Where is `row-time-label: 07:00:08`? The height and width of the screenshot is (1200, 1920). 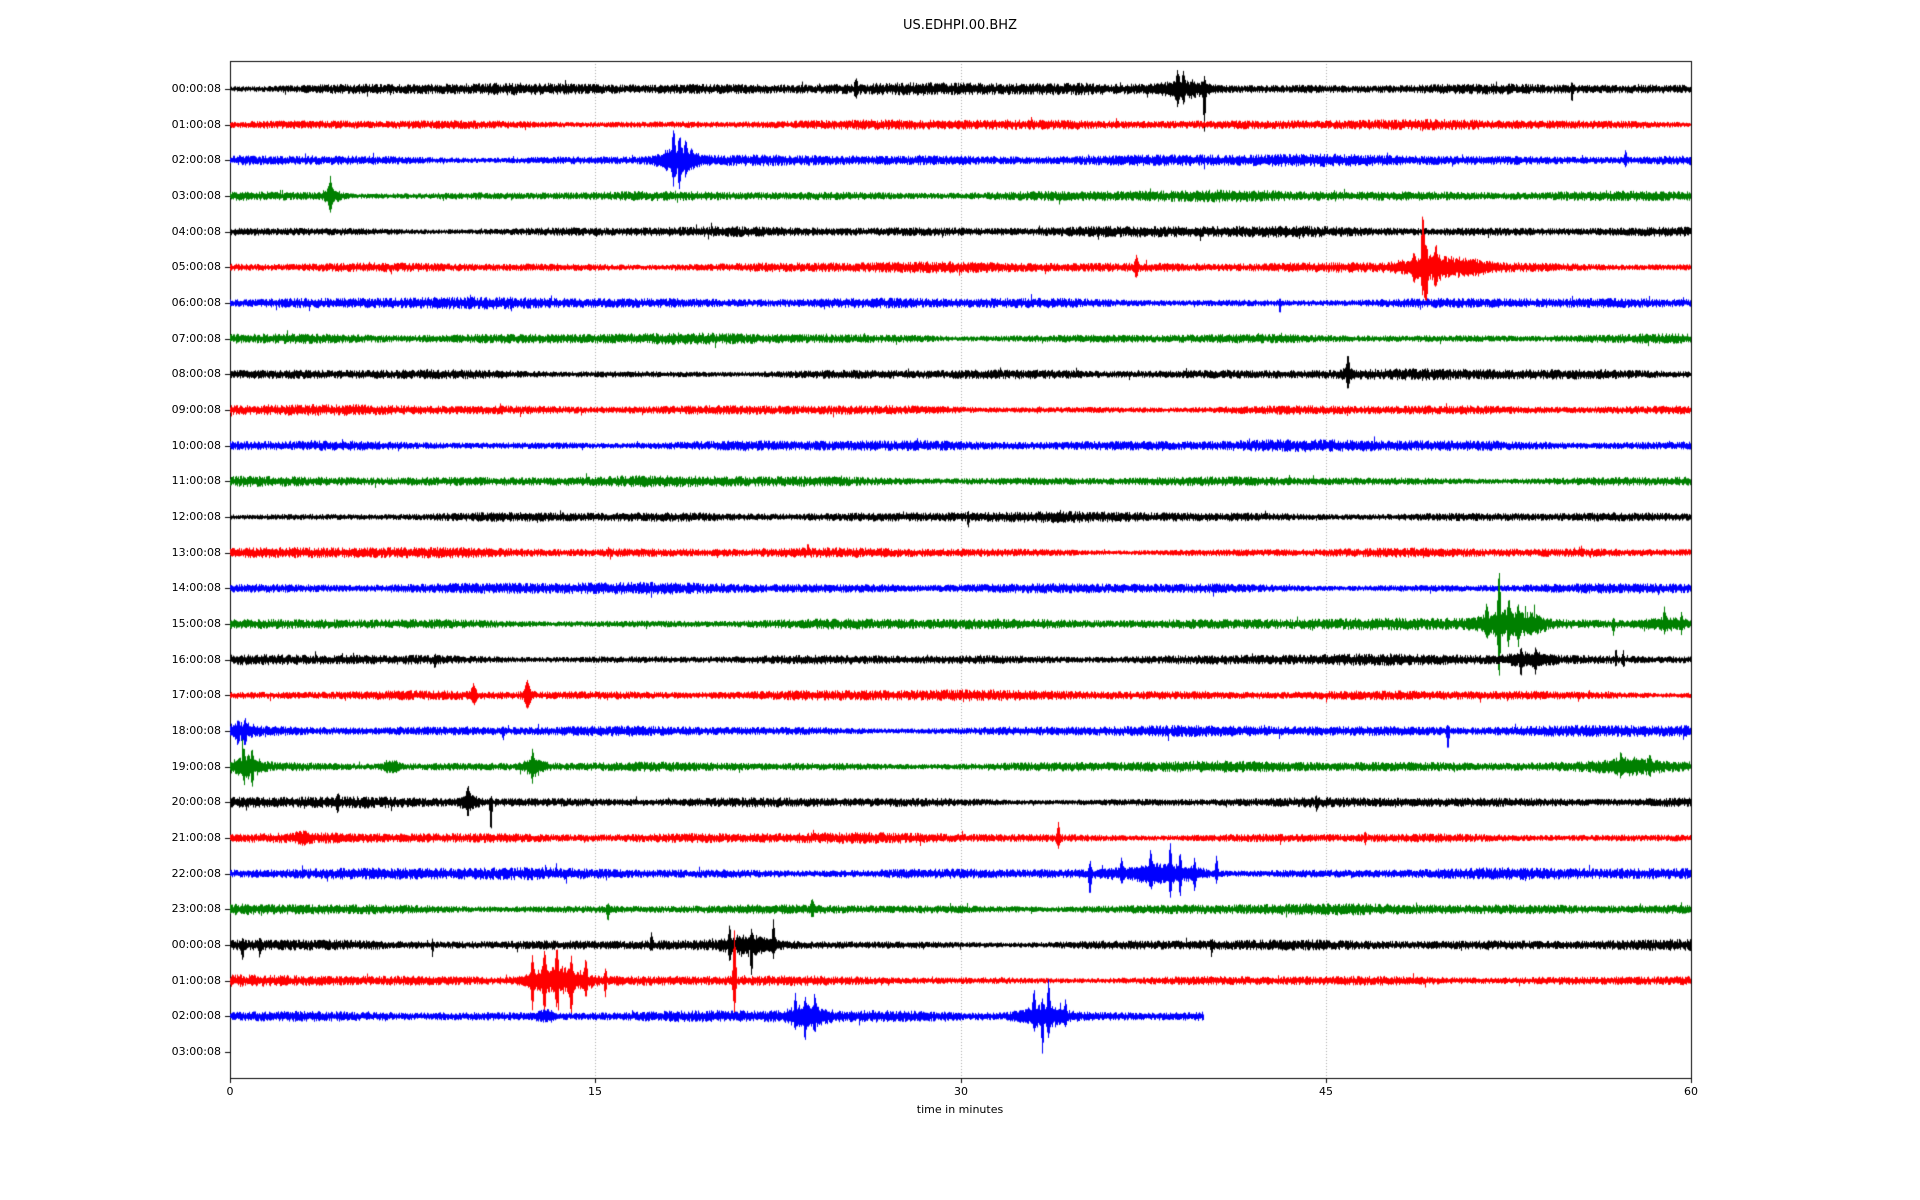 row-time-label: 07:00:08 is located at coordinates (196, 338).